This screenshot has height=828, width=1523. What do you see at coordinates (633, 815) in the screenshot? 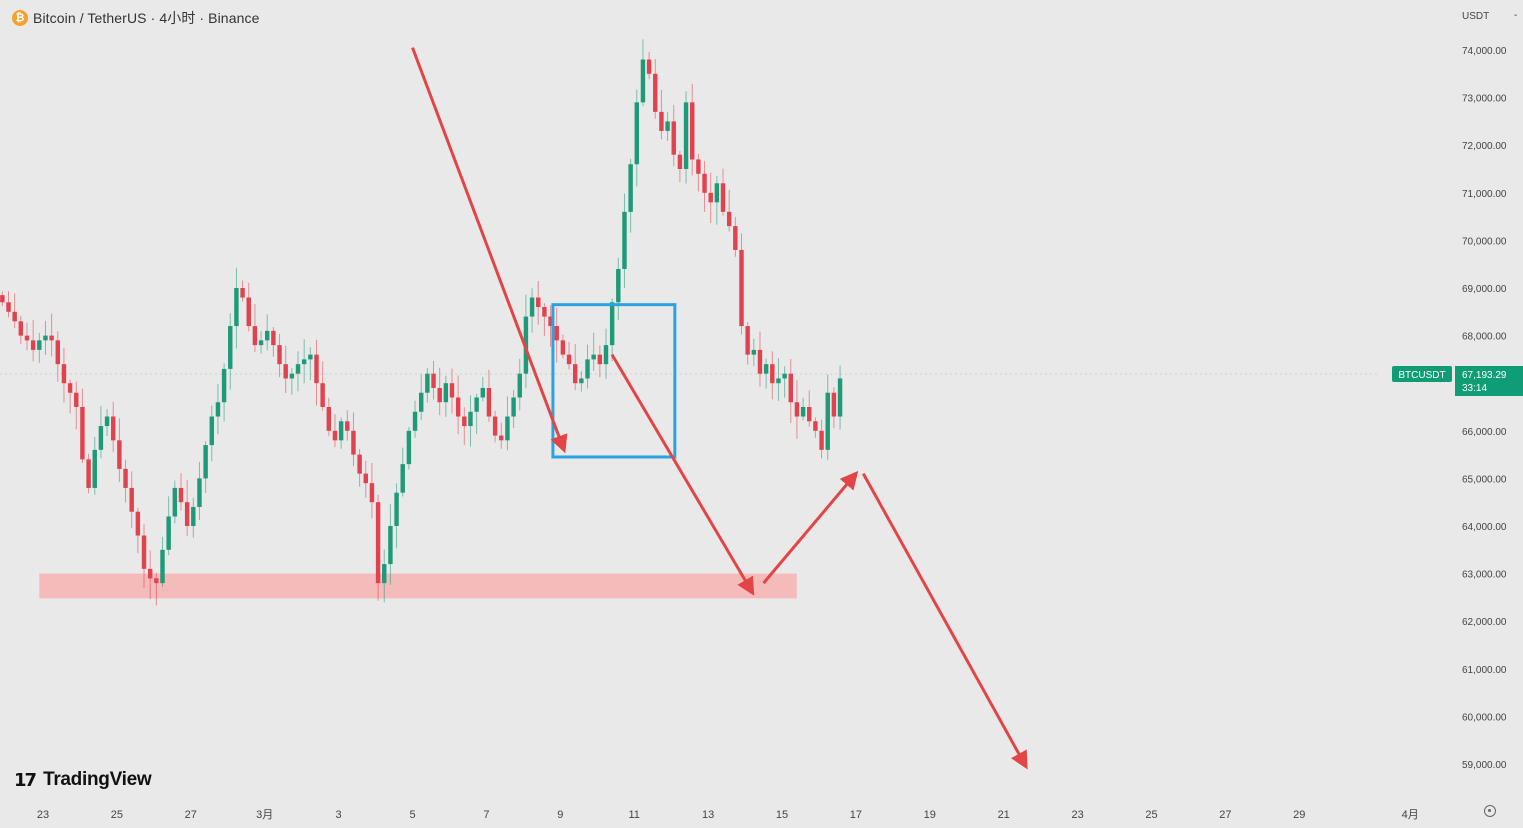
I see `x-tick-label: 11` at bounding box center [633, 815].